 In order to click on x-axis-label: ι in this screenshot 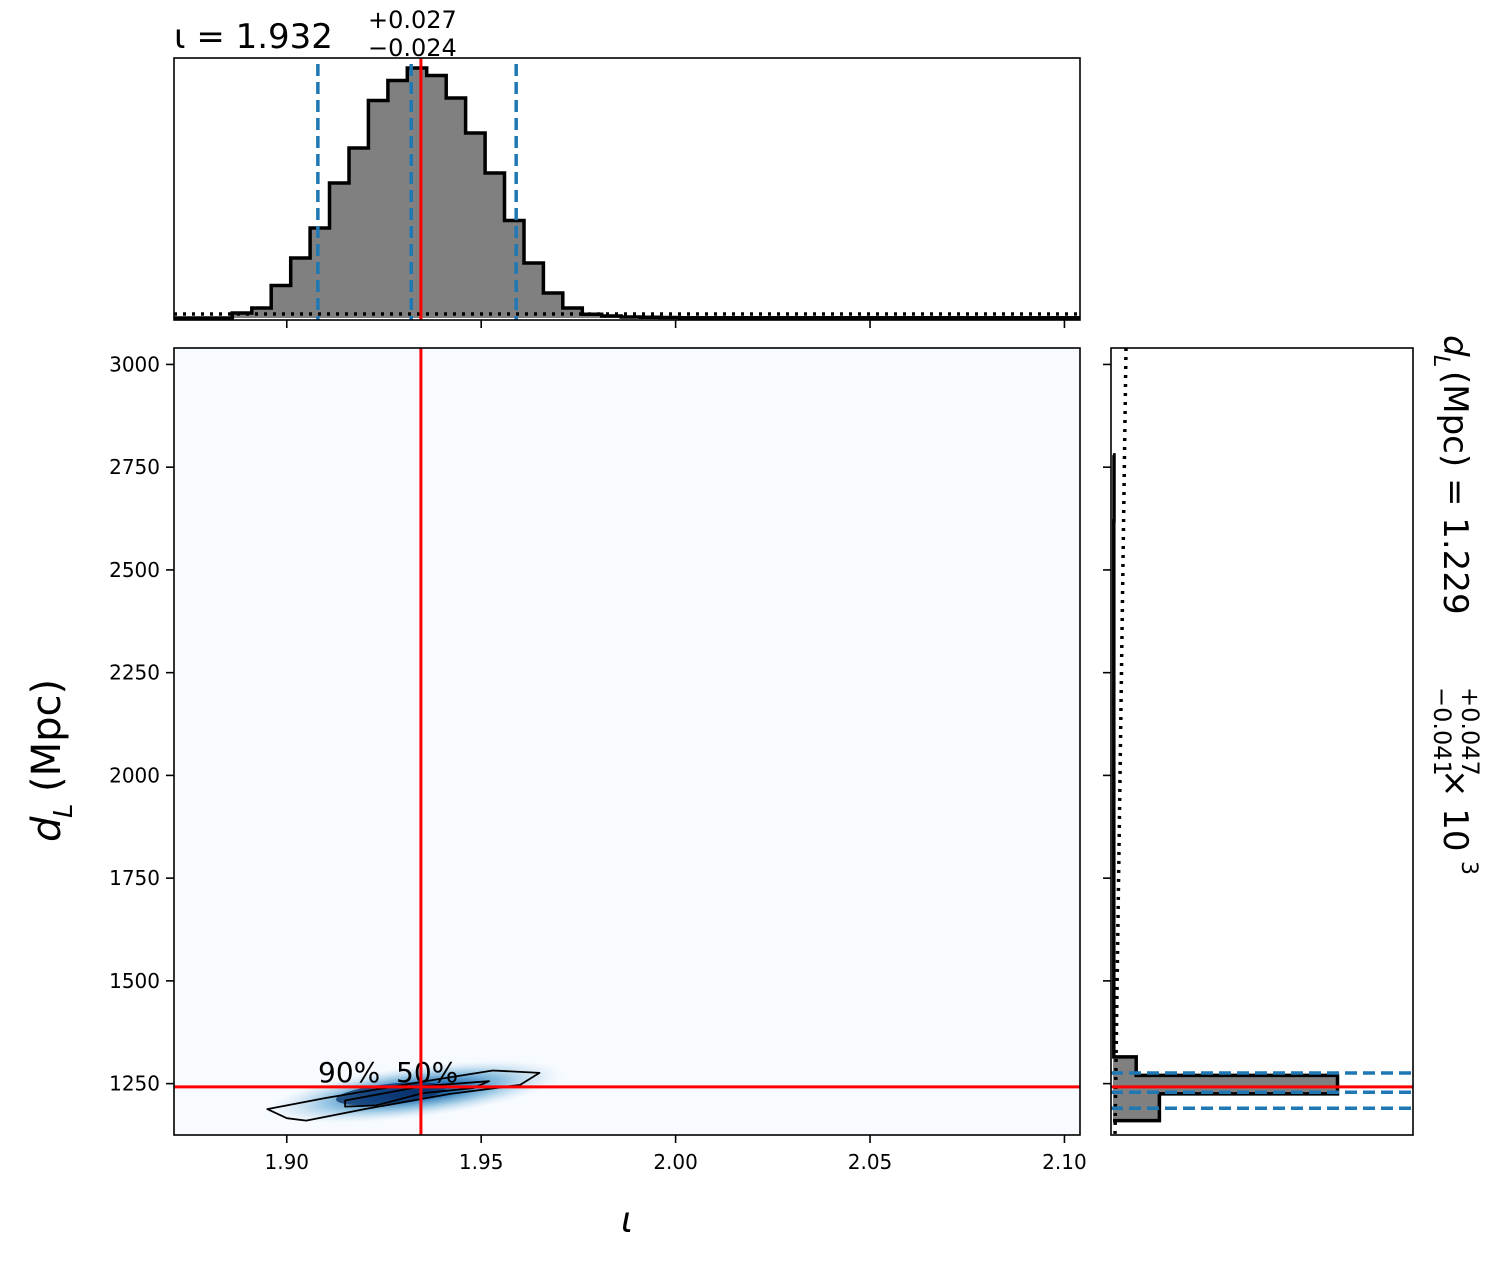, I will do `click(627, 1220)`.